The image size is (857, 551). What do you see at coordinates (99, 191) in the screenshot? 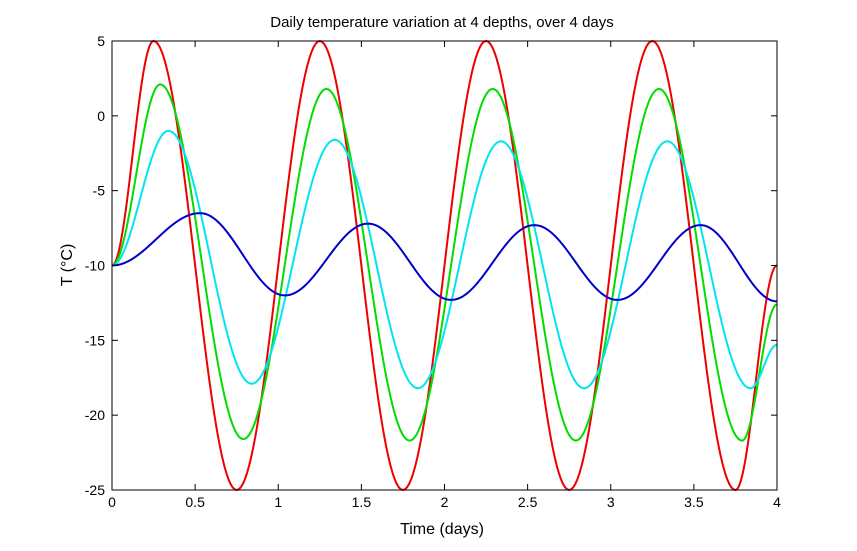
I see `y-tick-label: -5` at bounding box center [99, 191].